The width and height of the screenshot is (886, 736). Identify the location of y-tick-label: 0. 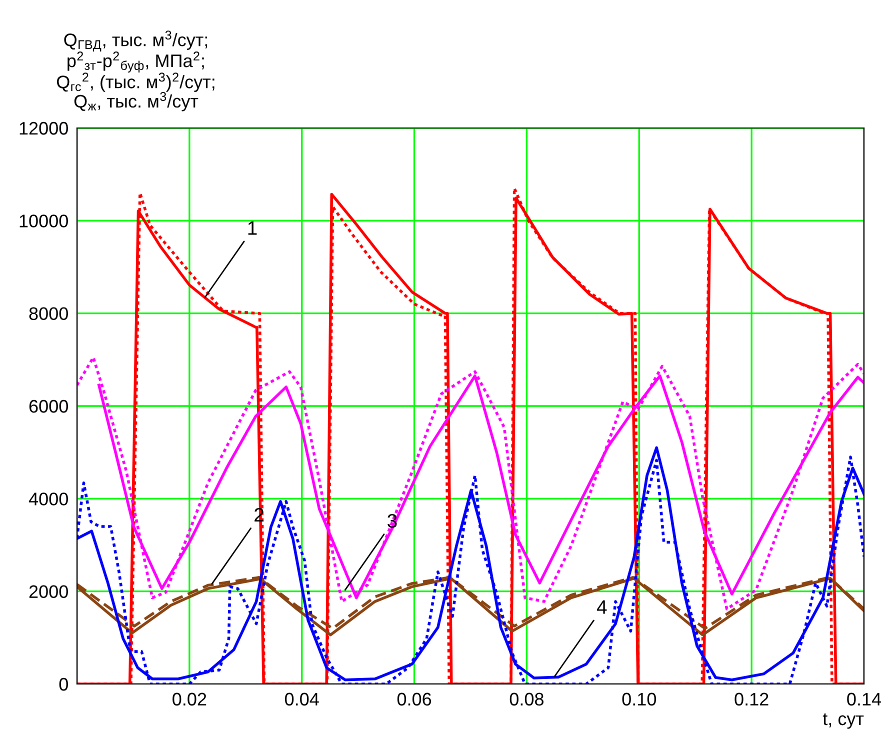
(63, 684).